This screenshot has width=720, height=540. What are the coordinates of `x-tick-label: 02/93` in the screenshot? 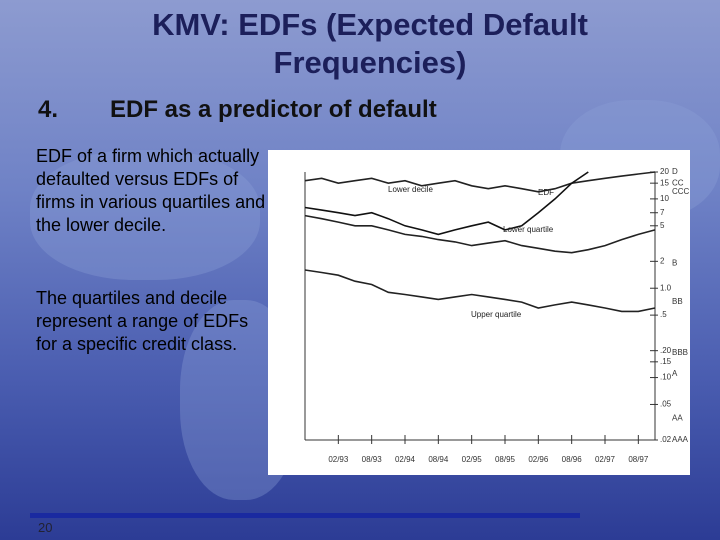 It's located at (338, 459).